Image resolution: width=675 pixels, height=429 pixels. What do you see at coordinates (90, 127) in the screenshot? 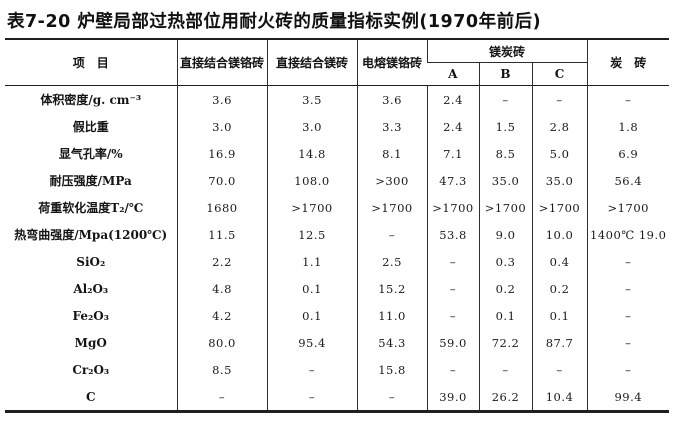
I see `row-label: 假比重` at bounding box center [90, 127].